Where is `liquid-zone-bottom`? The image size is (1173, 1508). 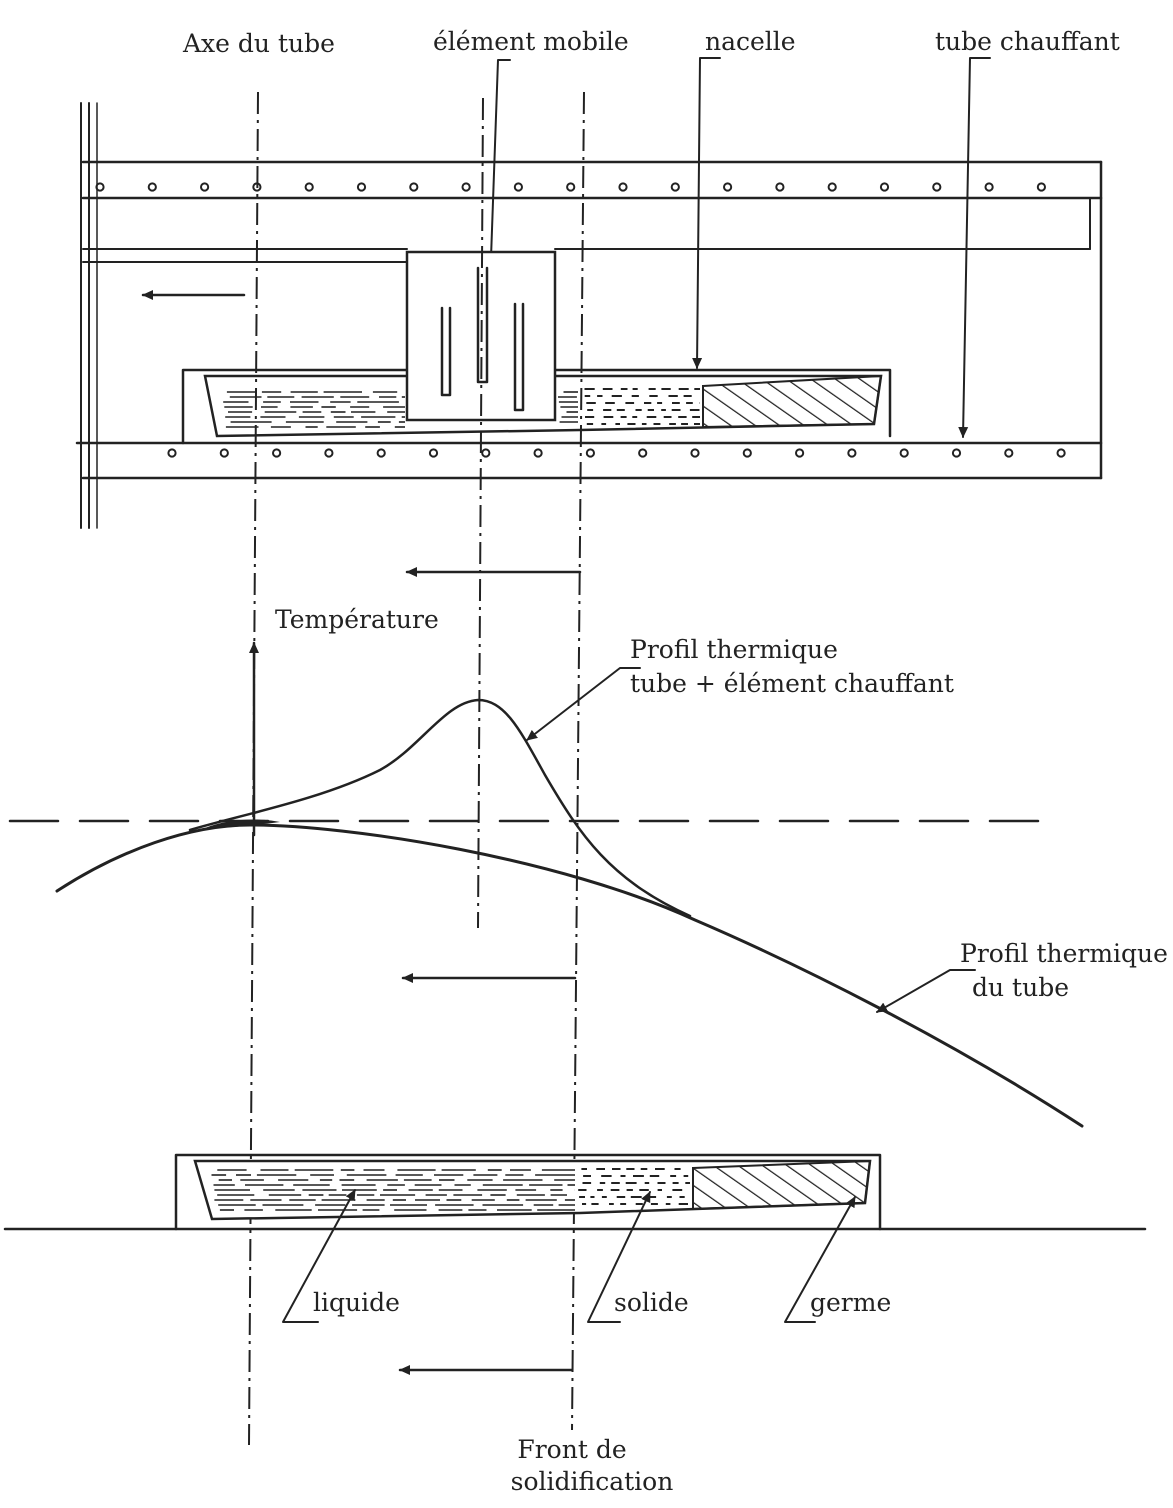 liquid-zone-bottom is located at coordinates (393, 1190).